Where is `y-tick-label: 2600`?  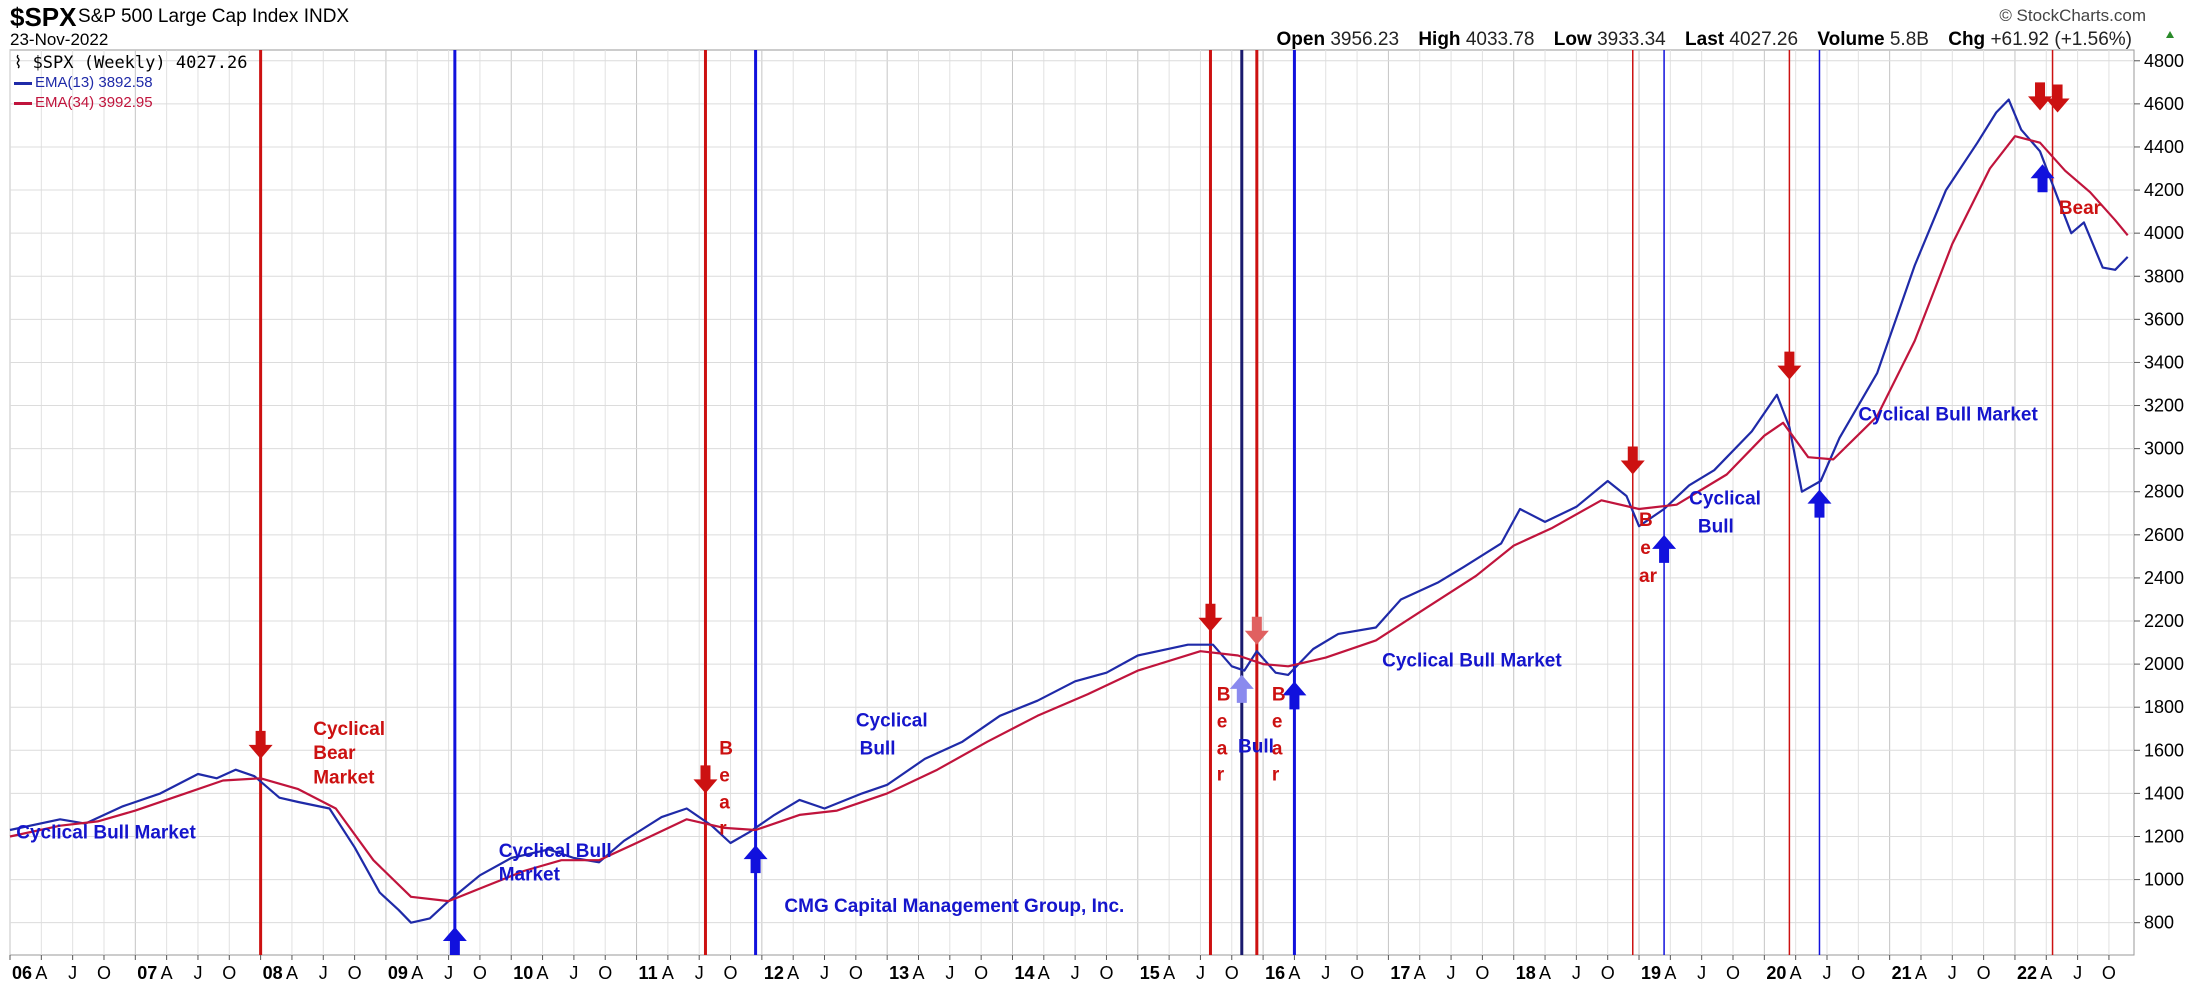
y-tick-label: 2600 is located at coordinates (2164, 535).